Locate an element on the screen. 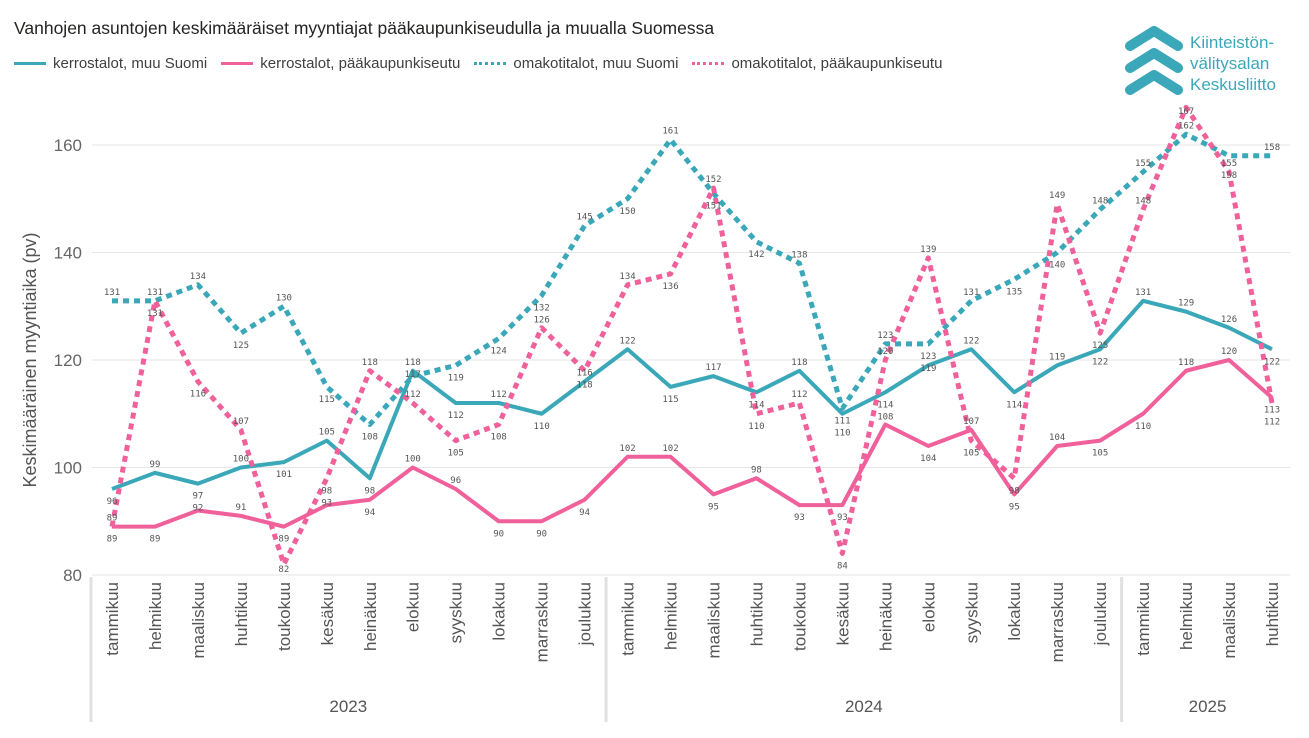 This screenshot has width=1309, height=738. y-tick-label: 80 is located at coordinates (72, 575).